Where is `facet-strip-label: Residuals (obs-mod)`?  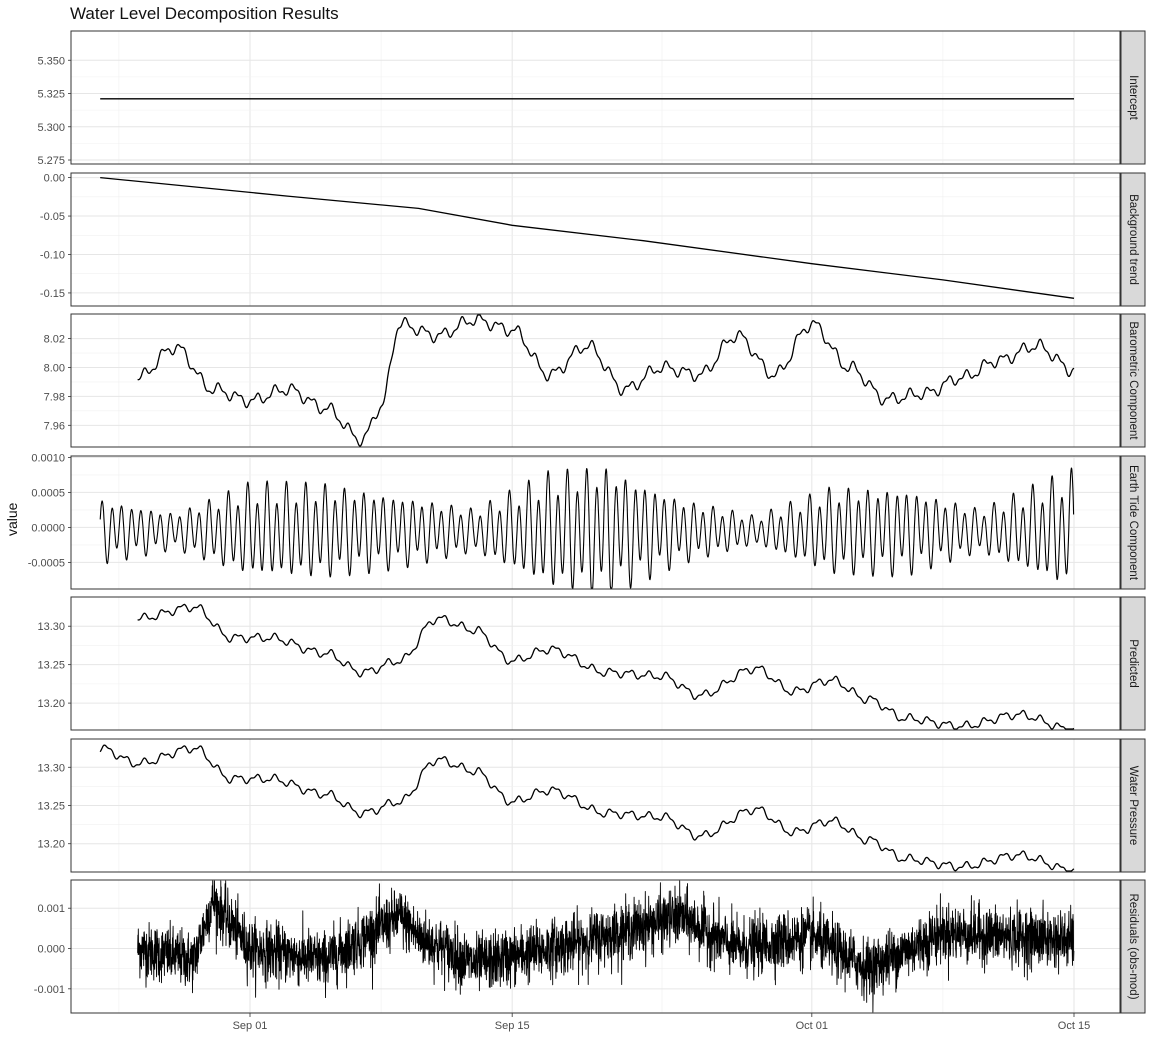 facet-strip-label: Residuals (obs-mod) is located at coordinates (1133, 946).